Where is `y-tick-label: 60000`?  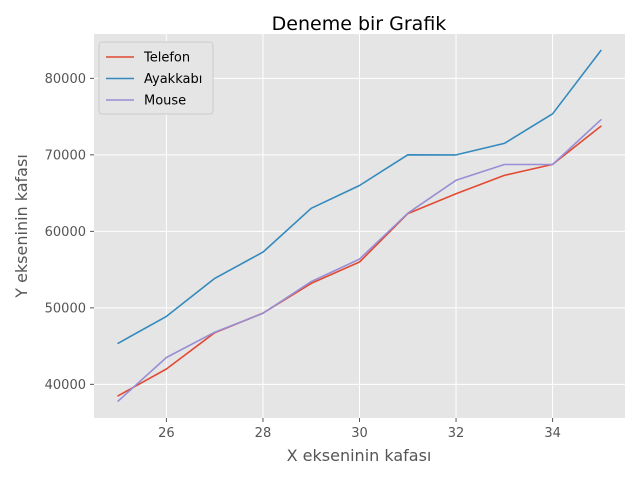
y-tick-label: 60000 is located at coordinates (65, 232).